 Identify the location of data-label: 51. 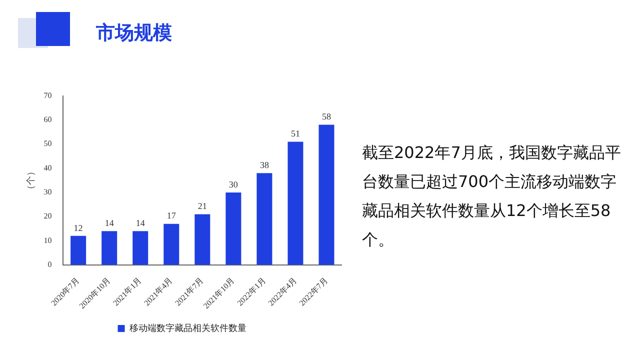
(295, 133).